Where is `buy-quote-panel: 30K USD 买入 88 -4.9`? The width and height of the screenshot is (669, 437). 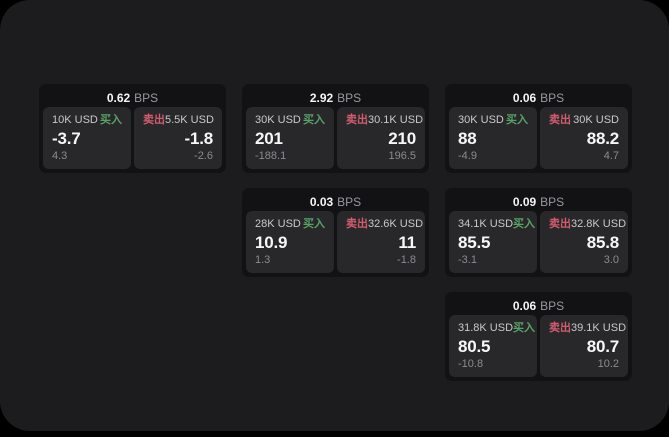 buy-quote-panel: 30K USD 买入 88 -4.9 is located at coordinates (493, 138).